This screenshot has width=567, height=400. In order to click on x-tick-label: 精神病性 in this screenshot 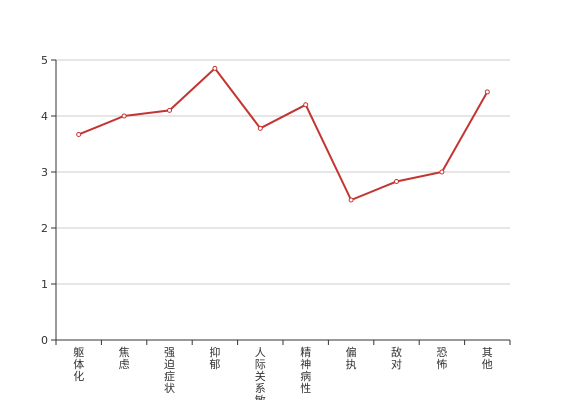, I will do `click(305, 370)`.